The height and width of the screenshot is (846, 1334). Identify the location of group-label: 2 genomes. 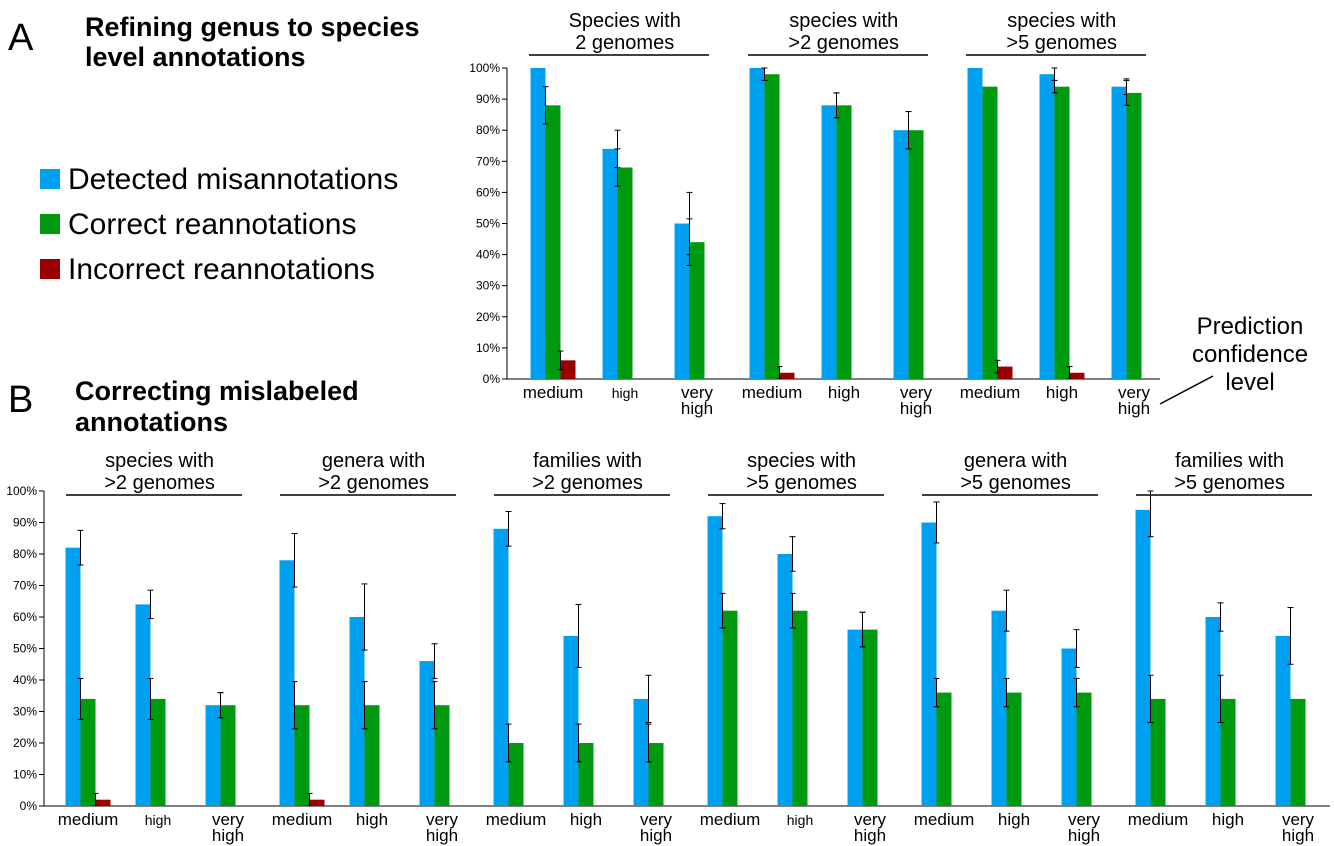
(624, 43).